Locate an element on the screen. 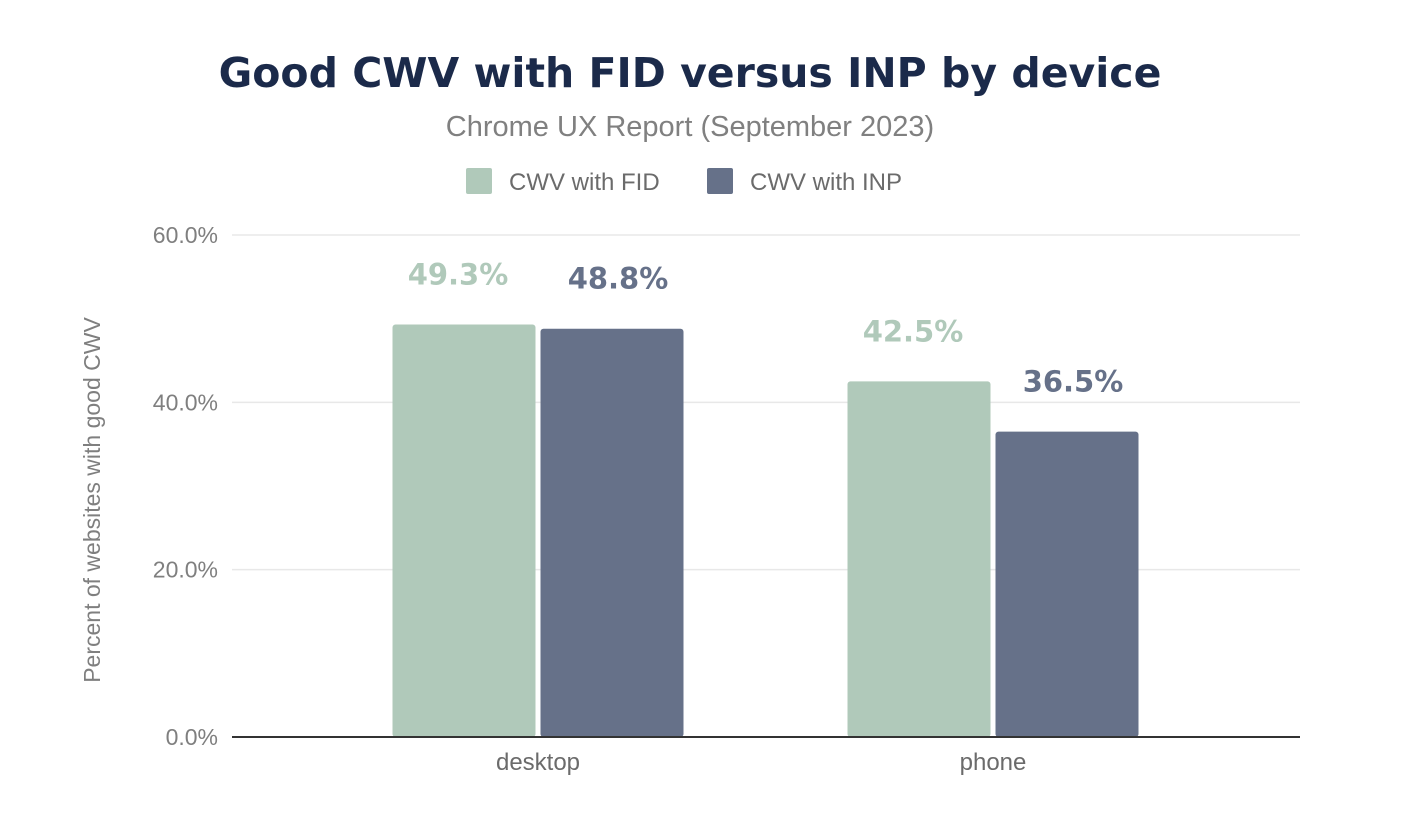 This screenshot has height=826, width=1414. y-axis-ticks: 0.0% 20.0% 40.0% 60.0% is located at coordinates (185, 486).